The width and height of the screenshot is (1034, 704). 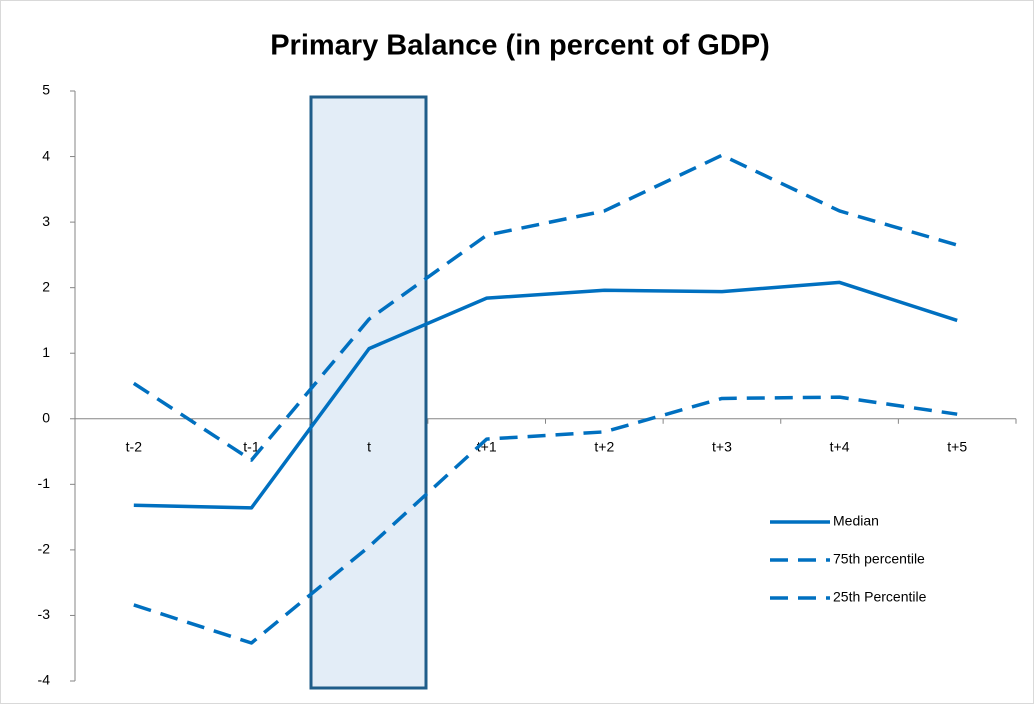 I want to click on legend-label: 25th Percentile, so click(x=880, y=597).